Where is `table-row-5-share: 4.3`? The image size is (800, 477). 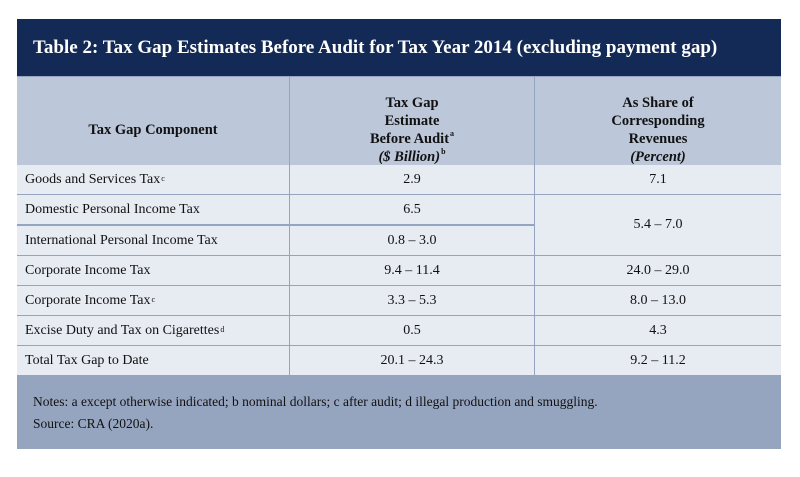
table-row-5-share: 4.3 is located at coordinates (658, 330).